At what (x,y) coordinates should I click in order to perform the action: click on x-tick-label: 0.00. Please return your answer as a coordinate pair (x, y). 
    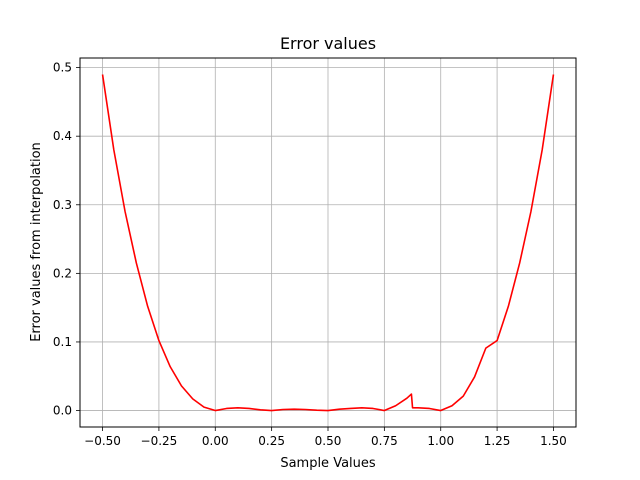
    Looking at the image, I should click on (215, 441).